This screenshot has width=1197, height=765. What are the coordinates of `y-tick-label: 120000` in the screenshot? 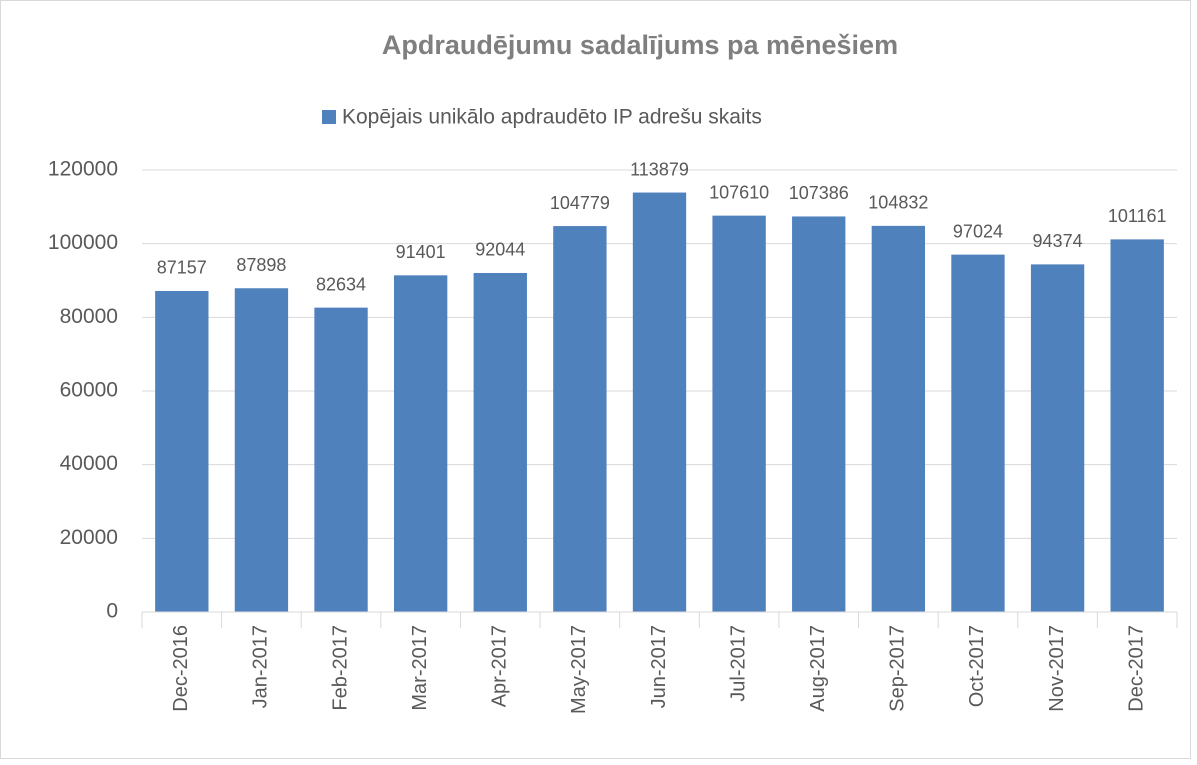 It's located at (83, 169).